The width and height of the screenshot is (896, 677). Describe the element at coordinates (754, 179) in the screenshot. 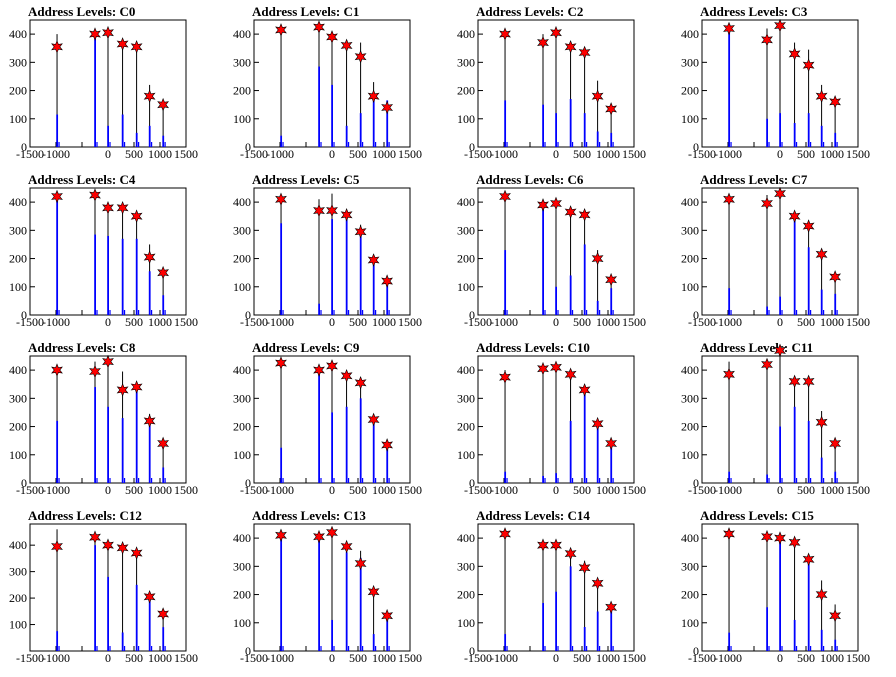

I see `chart-title: Address Levels: C7` at that location.